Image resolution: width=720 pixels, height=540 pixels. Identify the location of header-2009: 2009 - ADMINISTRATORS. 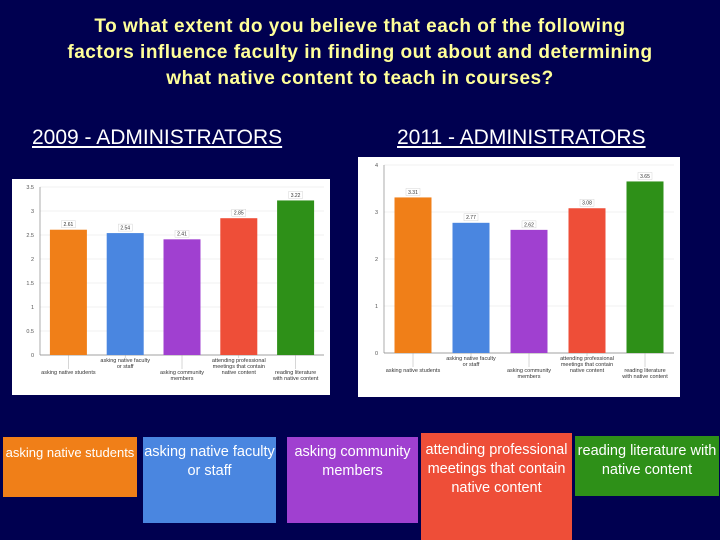
(157, 138).